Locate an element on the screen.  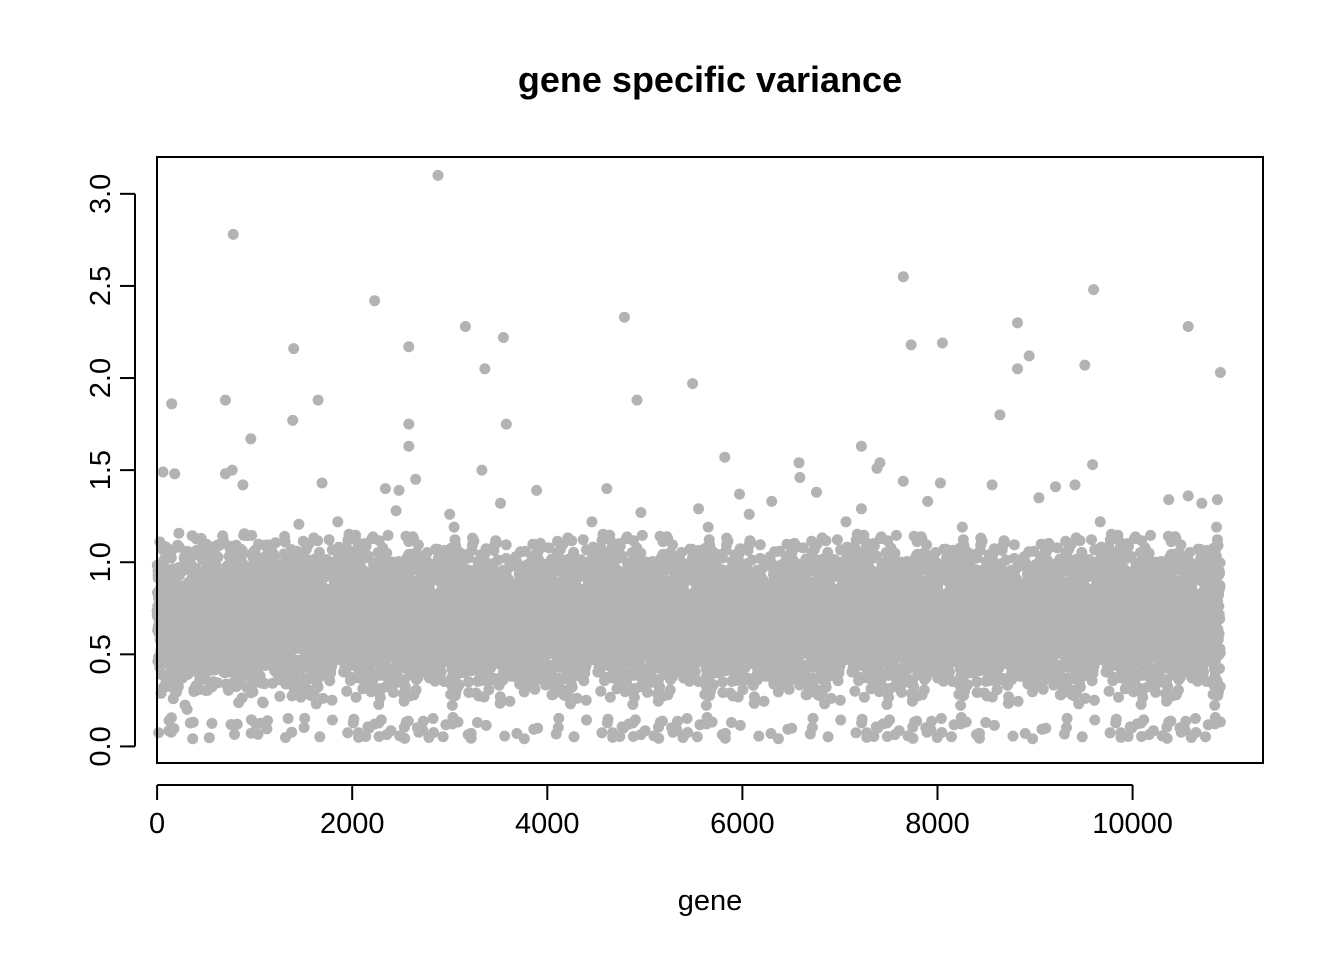
chart-title: gene specific variance is located at coordinates (710, 79).